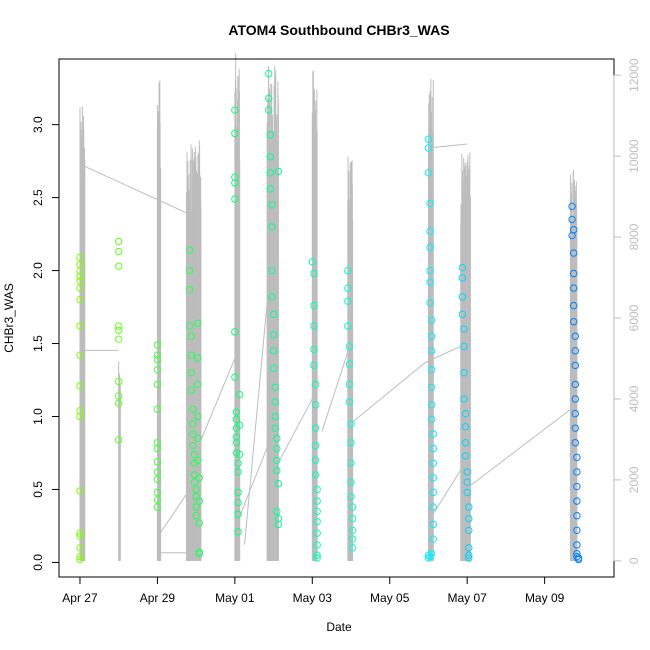 The height and width of the screenshot is (650, 650). Describe the element at coordinates (468, 598) in the screenshot. I see `x-tick-label: May 07` at that location.